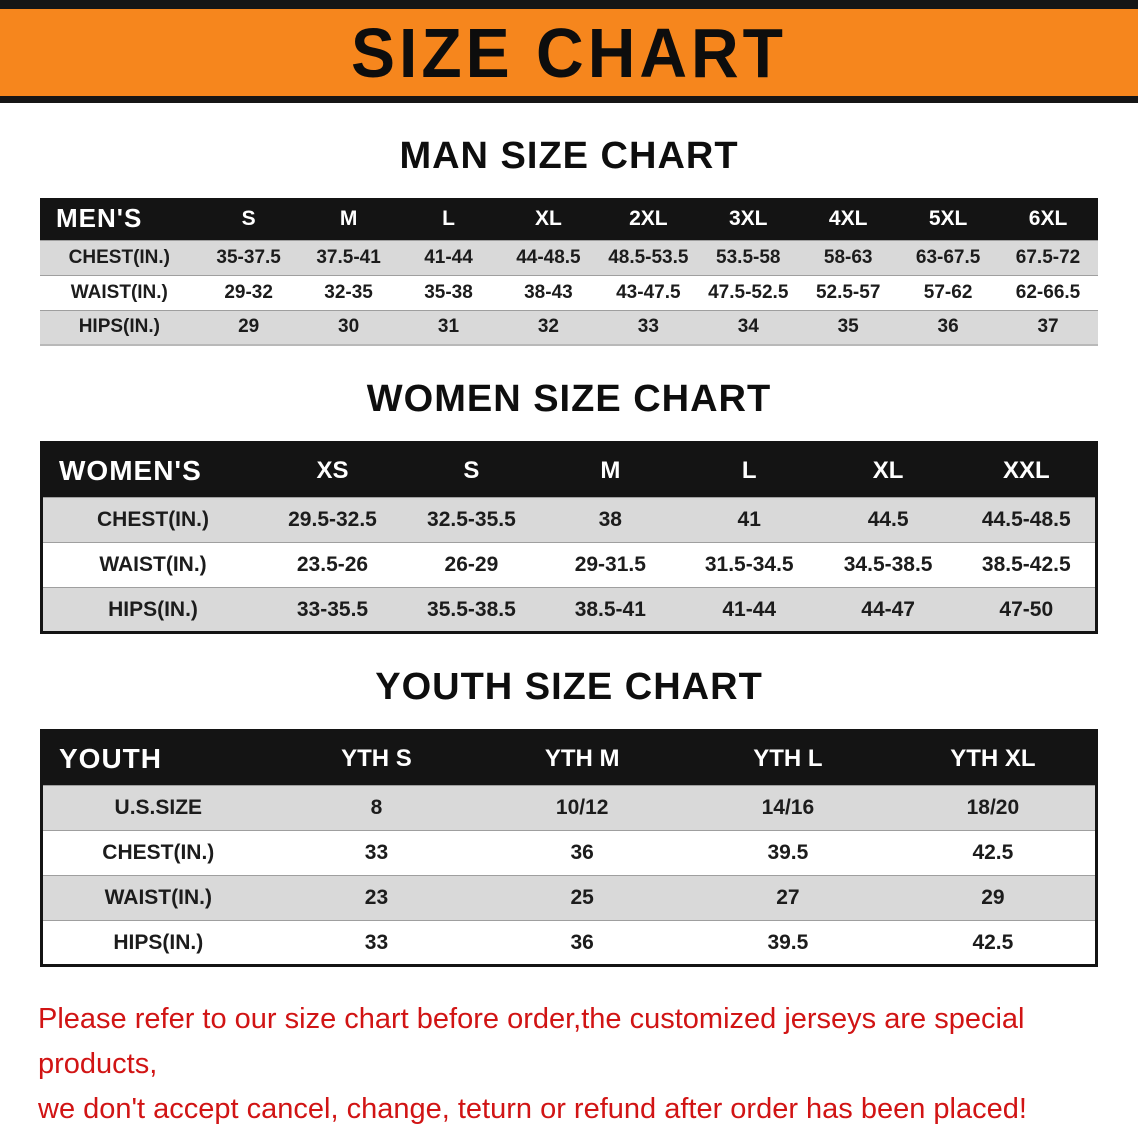  What do you see at coordinates (648, 292) in the screenshot?
I see `table-cell: 43-47.5` at bounding box center [648, 292].